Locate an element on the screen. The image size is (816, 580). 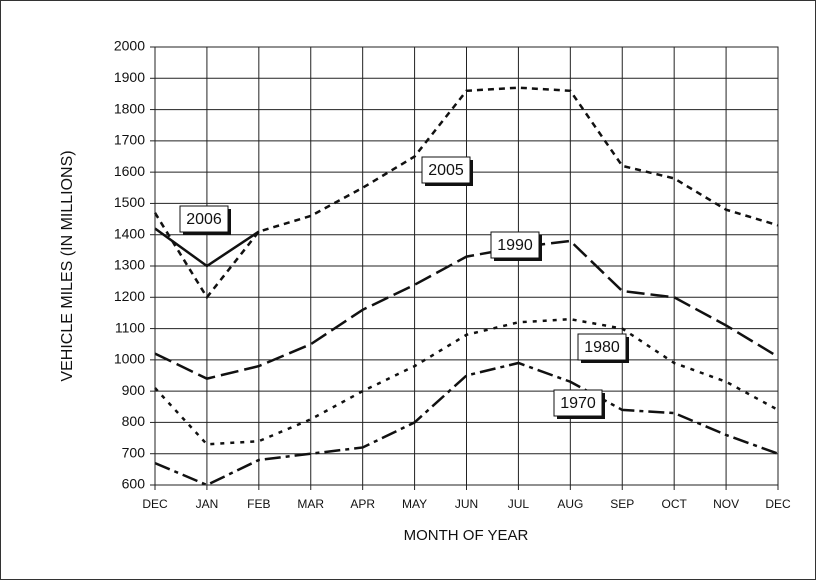
y-axis-label: VEHICLE MILES (IN MILLIONS) is located at coordinates (67, 265).